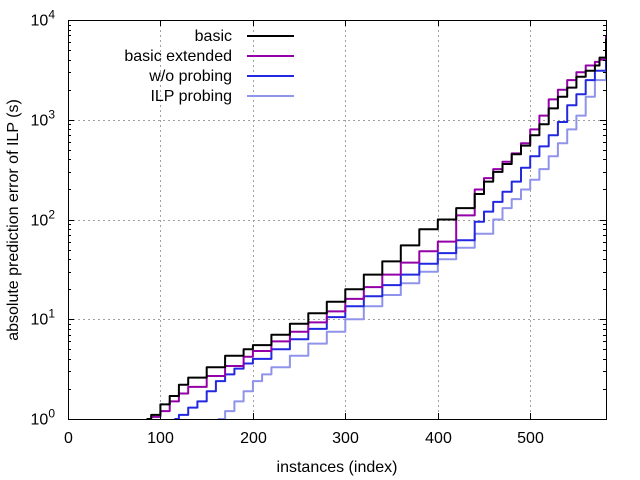  What do you see at coordinates (304, 438) in the screenshot?
I see `x-axis-tick-labels: 0 100 200 300 400 500` at bounding box center [304, 438].